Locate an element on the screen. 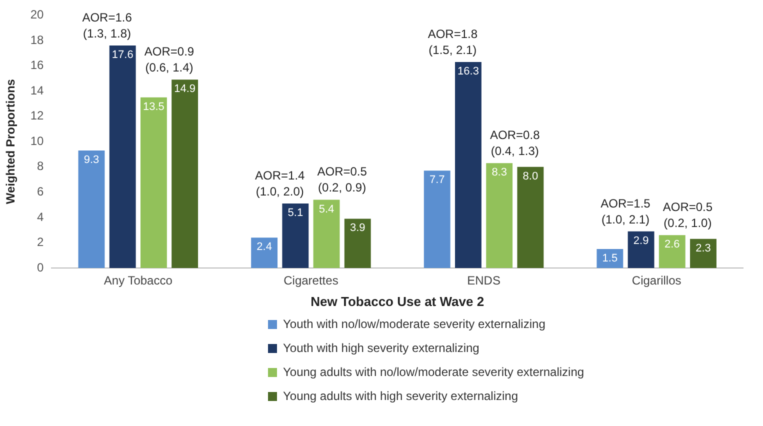 The height and width of the screenshot is (426, 763). x-tick-label: Cigarettes is located at coordinates (311, 281).